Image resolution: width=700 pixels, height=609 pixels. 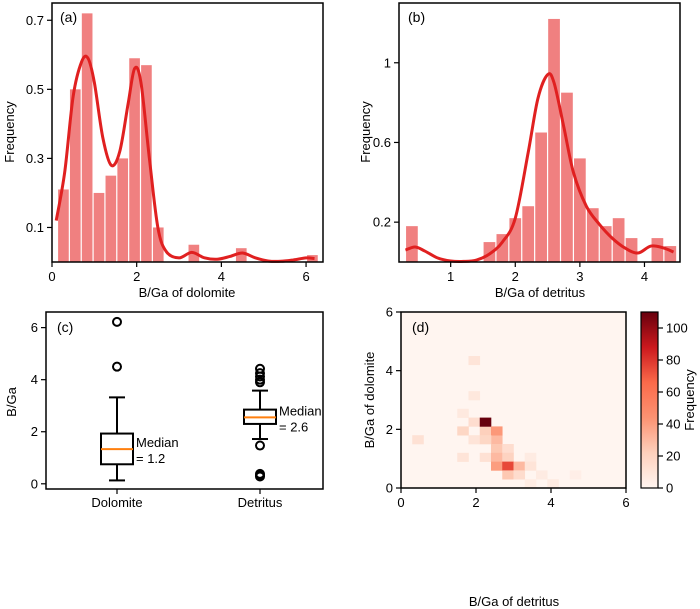 I want to click on panel-d-xtick-label-2: 4, so click(x=550, y=502).